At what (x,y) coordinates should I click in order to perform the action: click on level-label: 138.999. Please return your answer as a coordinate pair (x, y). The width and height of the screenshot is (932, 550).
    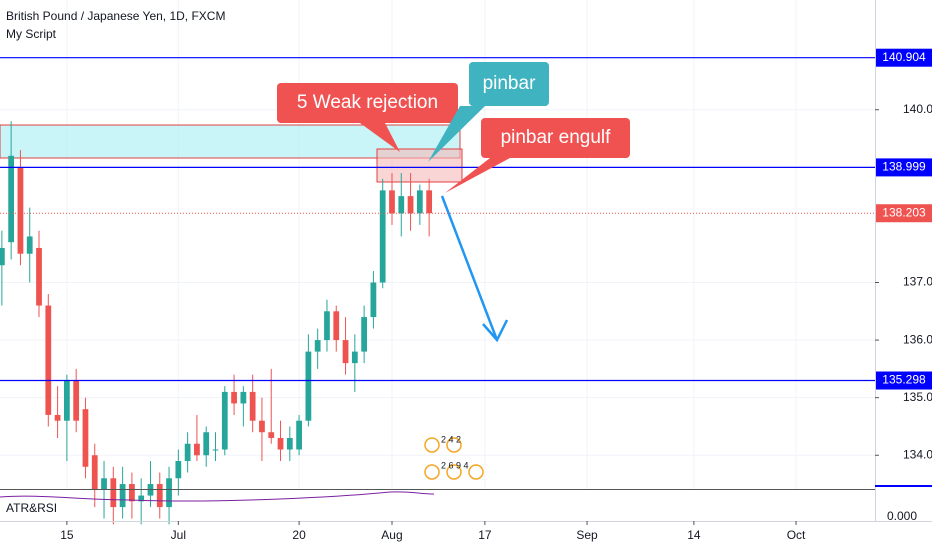
    Looking at the image, I should click on (904, 167).